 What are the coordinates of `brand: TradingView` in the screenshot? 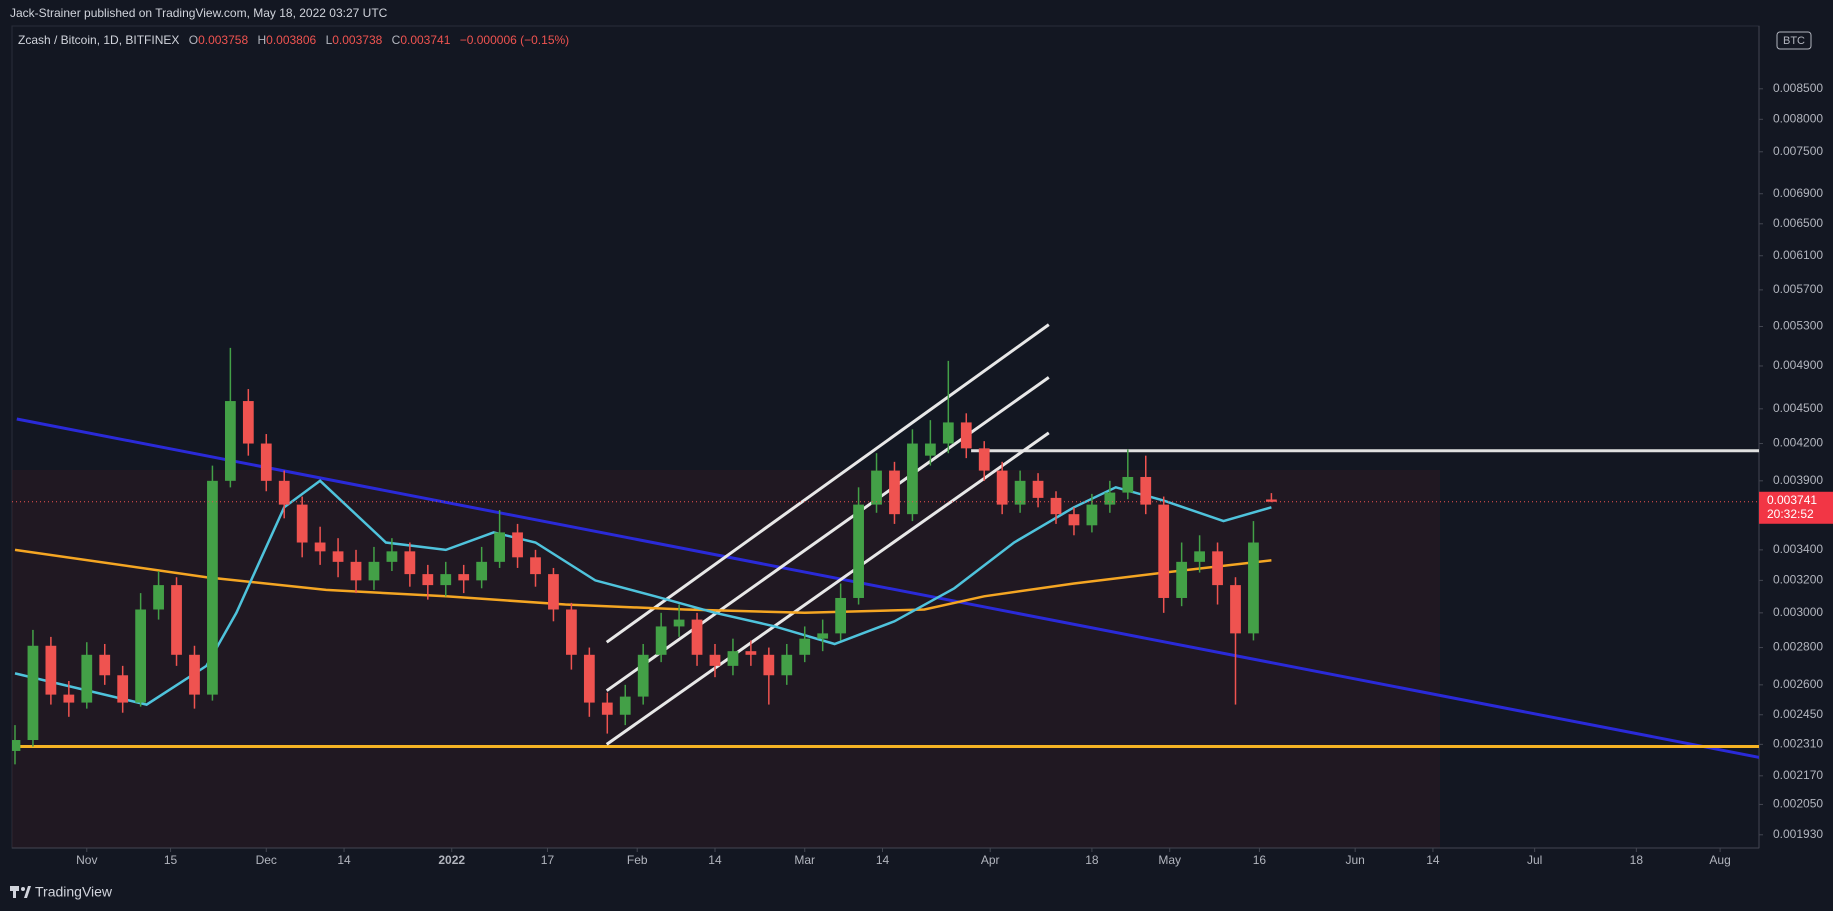 It's located at (74, 892).